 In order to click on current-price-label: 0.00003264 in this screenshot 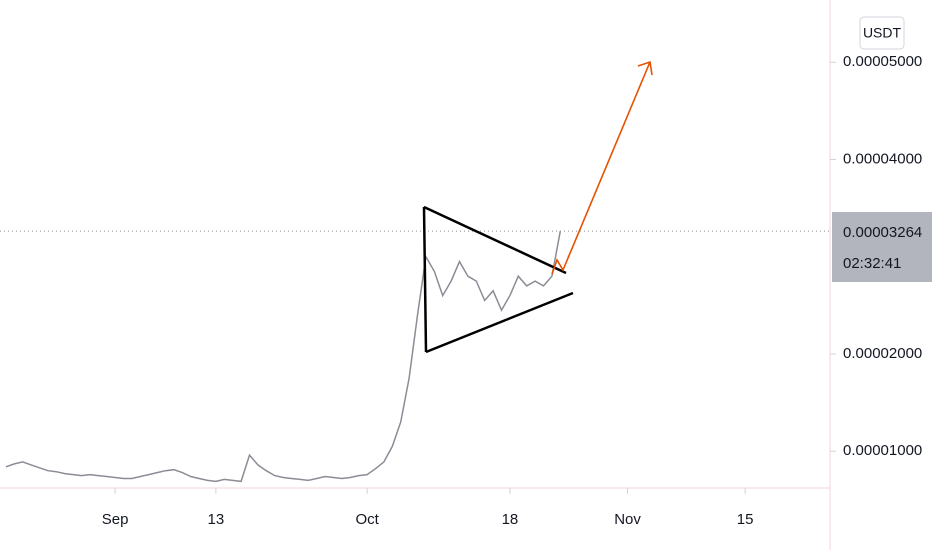, I will do `click(882, 232)`.